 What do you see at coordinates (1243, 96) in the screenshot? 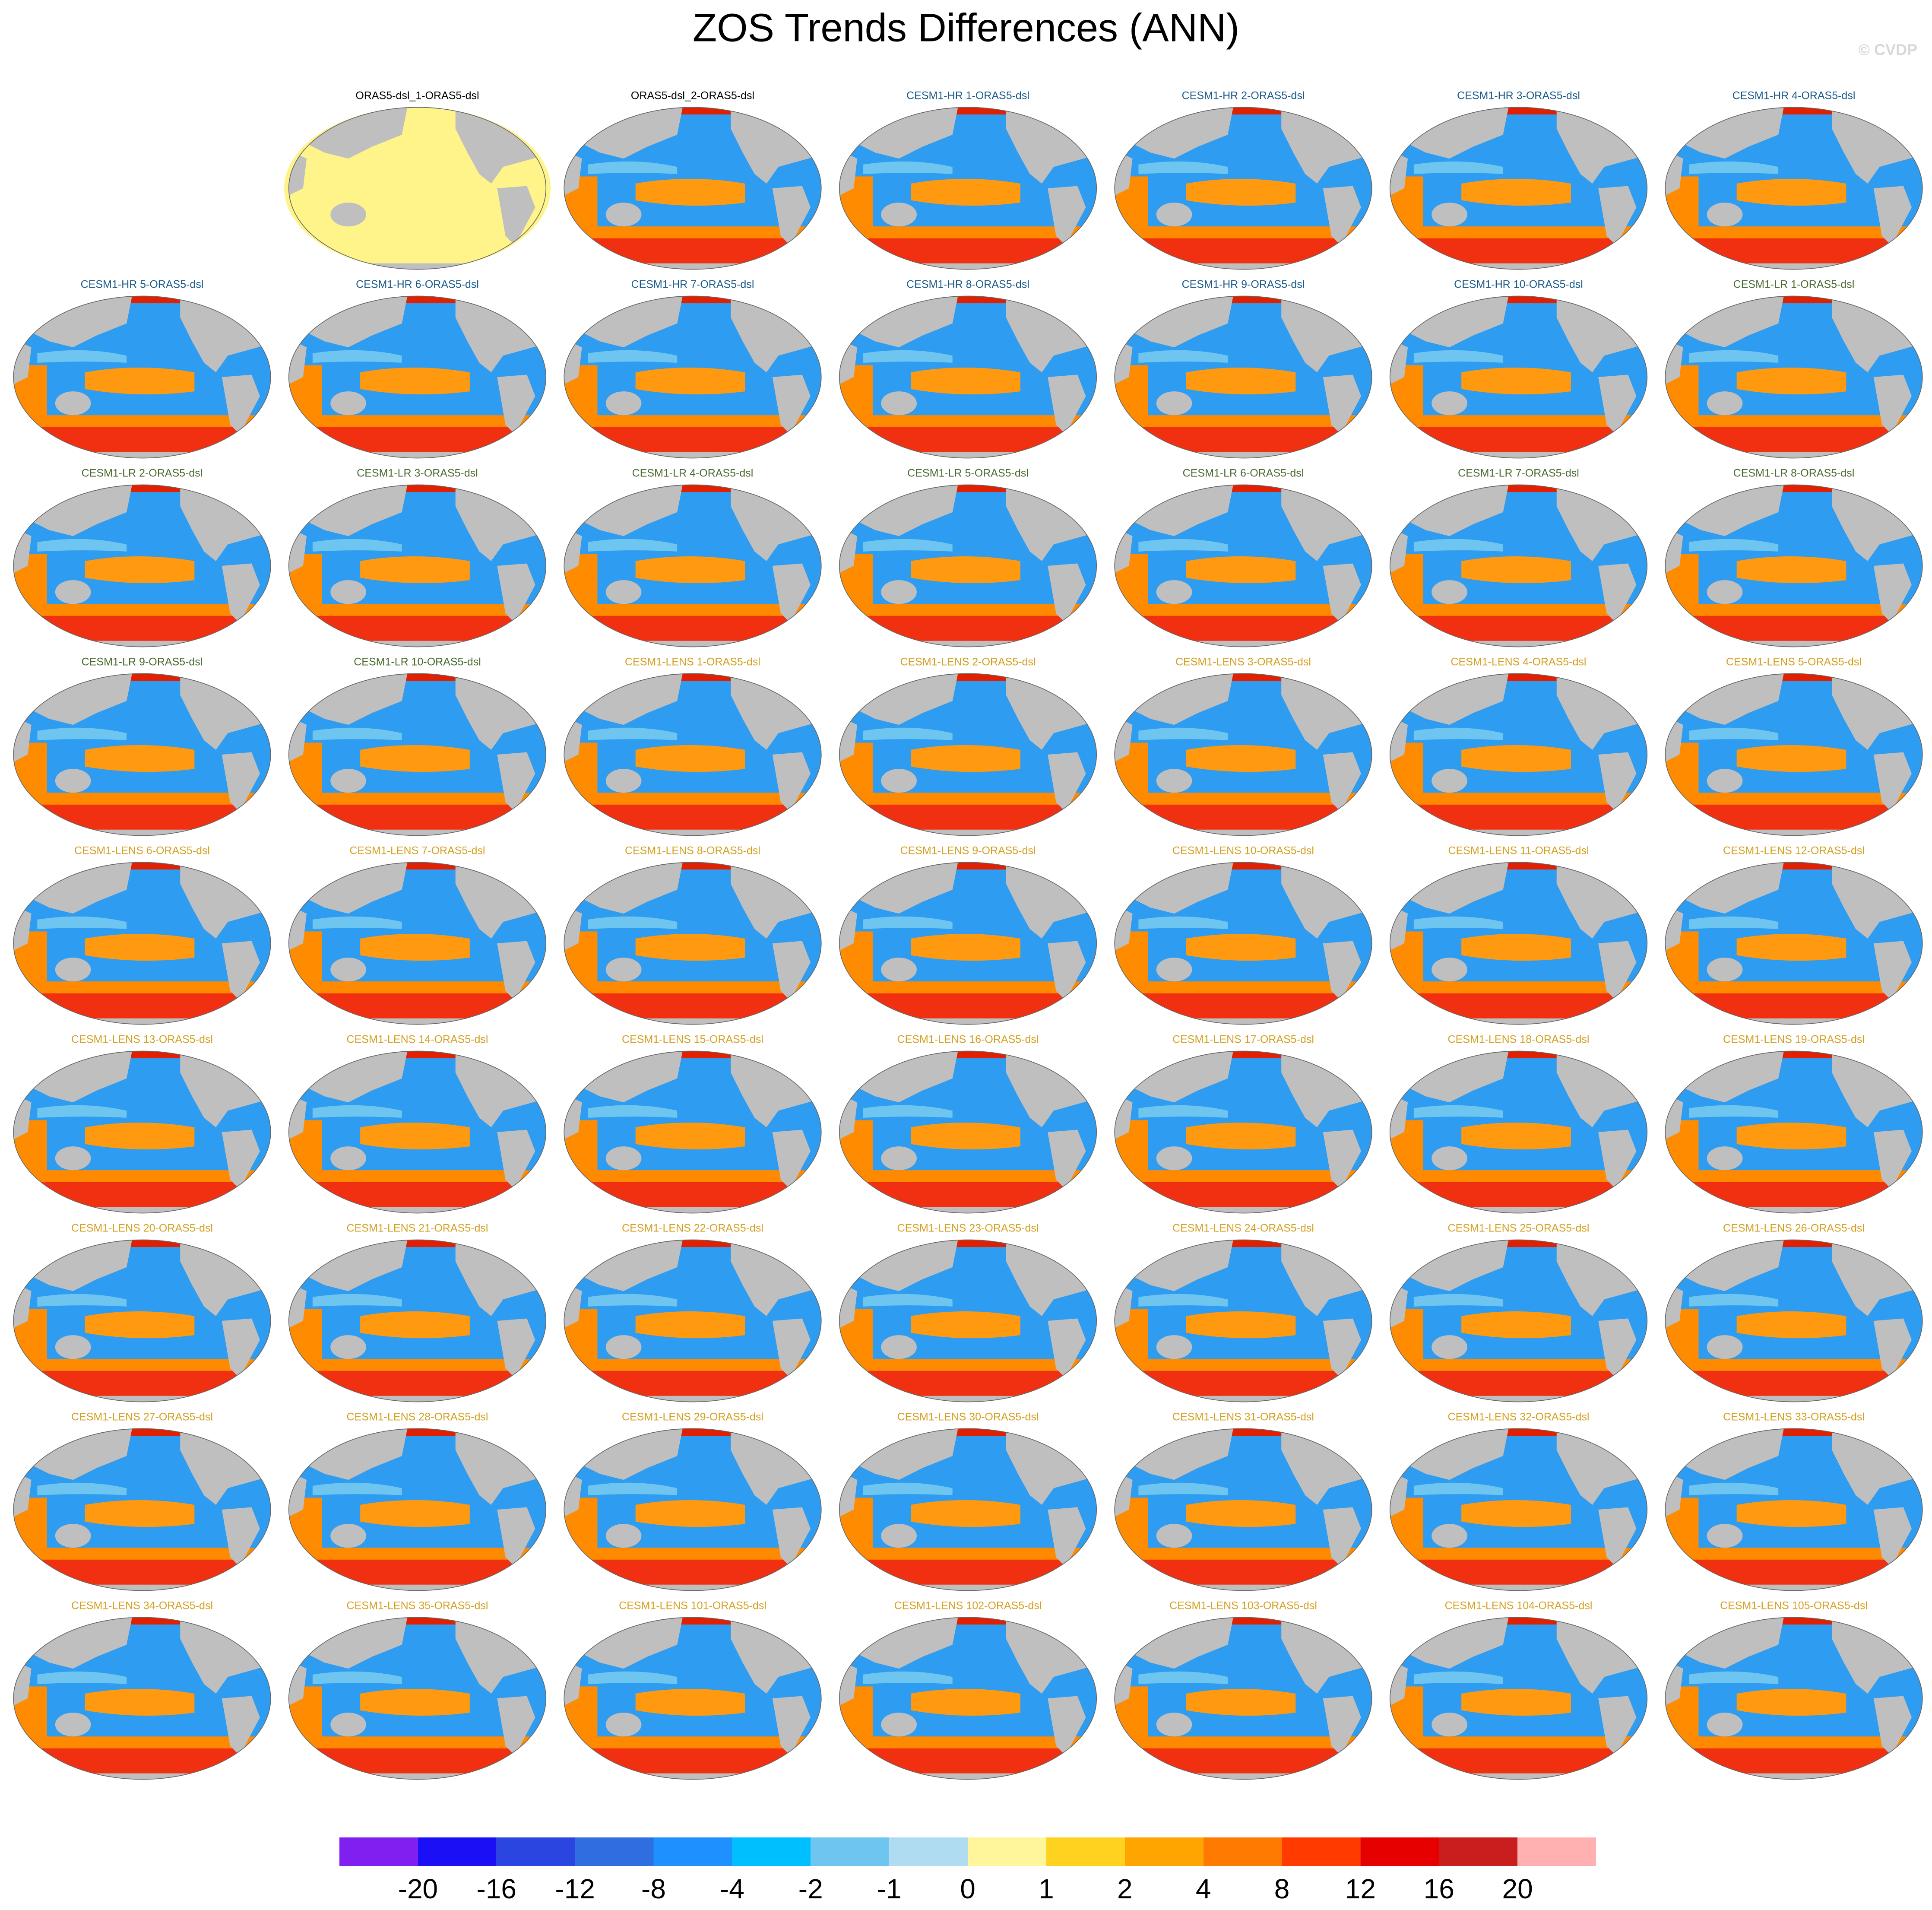
I see `panel-title: CESM1-HR 2-ORAS5-dsl` at bounding box center [1243, 96].